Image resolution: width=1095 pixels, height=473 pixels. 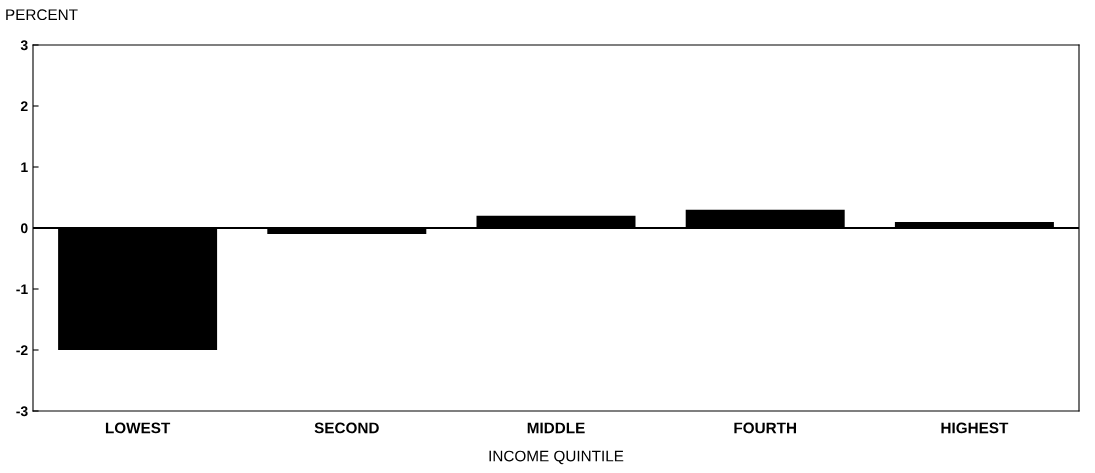 What do you see at coordinates (556, 457) in the screenshot?
I see `x-axis-title: INCOME QUINTILE` at bounding box center [556, 457].